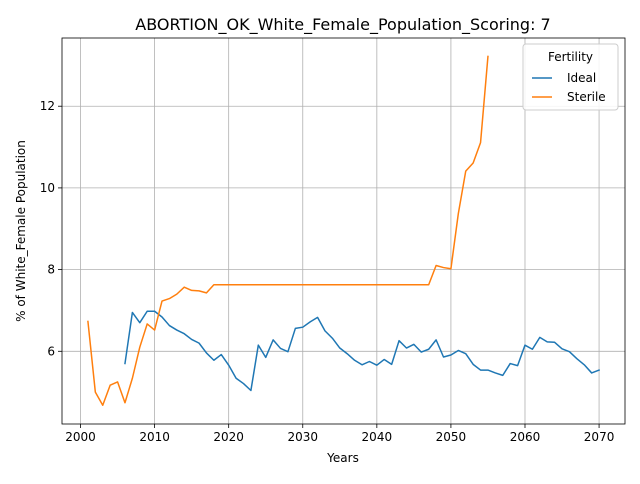 The image size is (640, 484). I want to click on legend: Fertility Ideal Sterile, so click(570, 77).